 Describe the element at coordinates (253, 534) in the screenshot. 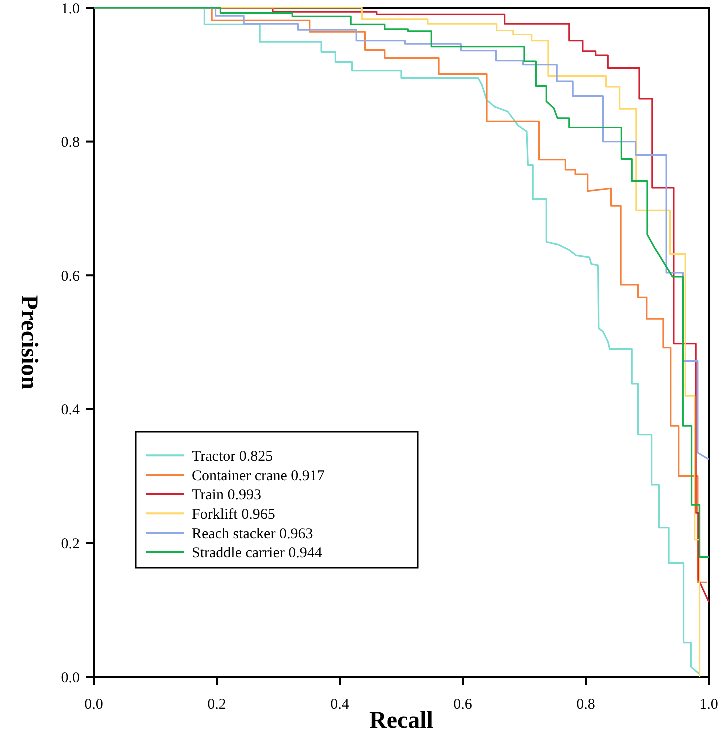

I see `legend-label: Reach stacker 0.963` at that location.